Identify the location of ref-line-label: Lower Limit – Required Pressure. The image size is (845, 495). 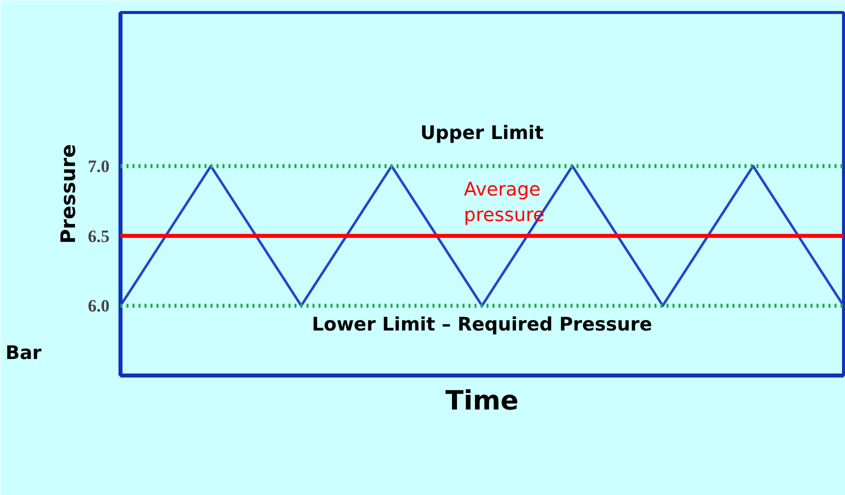
(482, 325).